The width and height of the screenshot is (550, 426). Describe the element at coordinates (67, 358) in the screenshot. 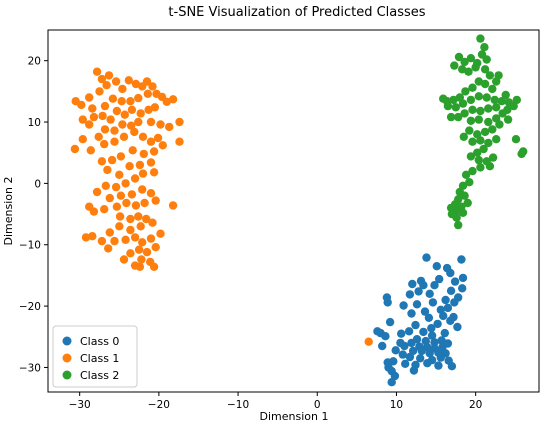

I see `legend-marker` at that location.